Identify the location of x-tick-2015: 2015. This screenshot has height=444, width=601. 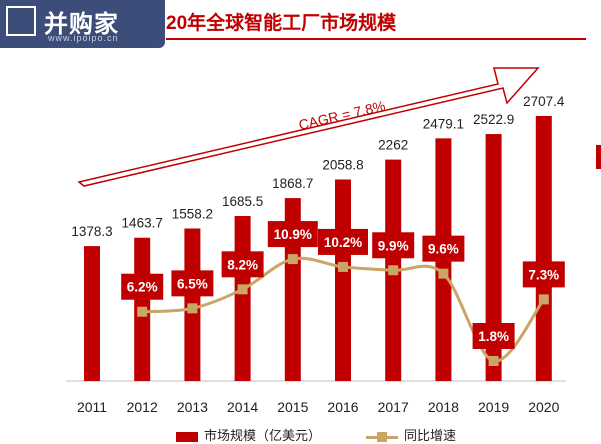
(292, 407).